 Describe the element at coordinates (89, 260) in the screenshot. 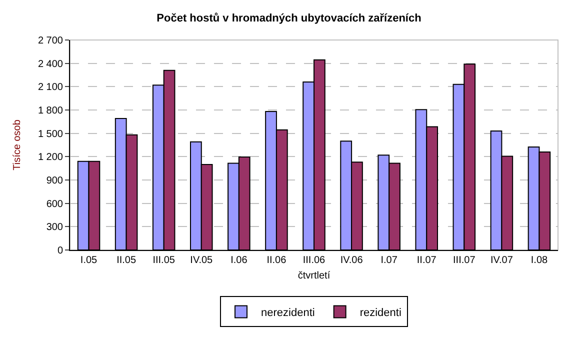

I see `x-tick-label: I.05` at that location.